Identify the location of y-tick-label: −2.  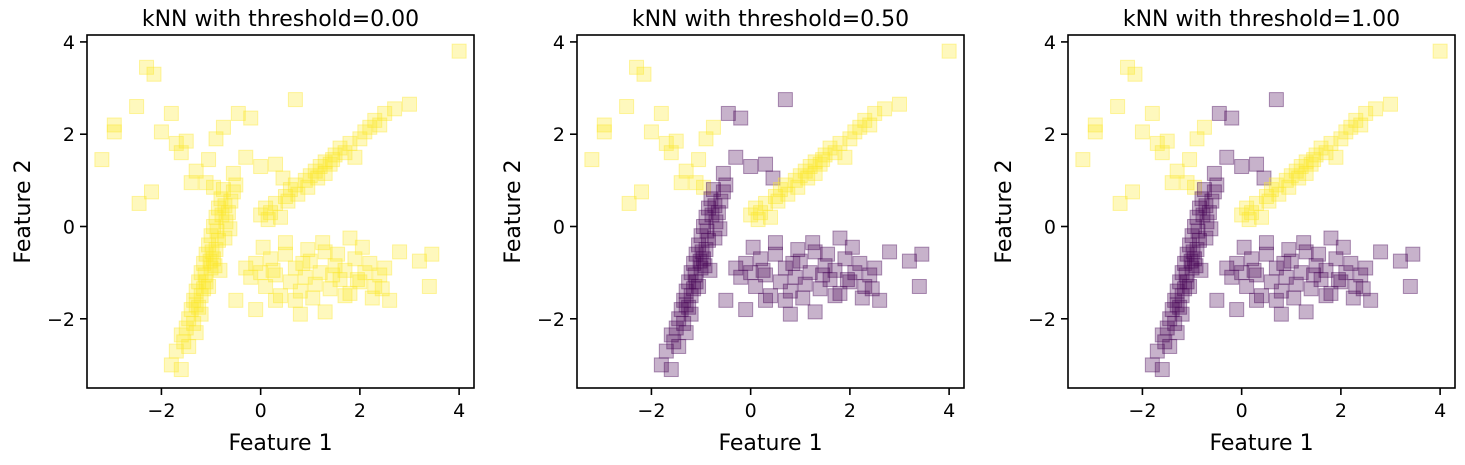
(1042, 320).